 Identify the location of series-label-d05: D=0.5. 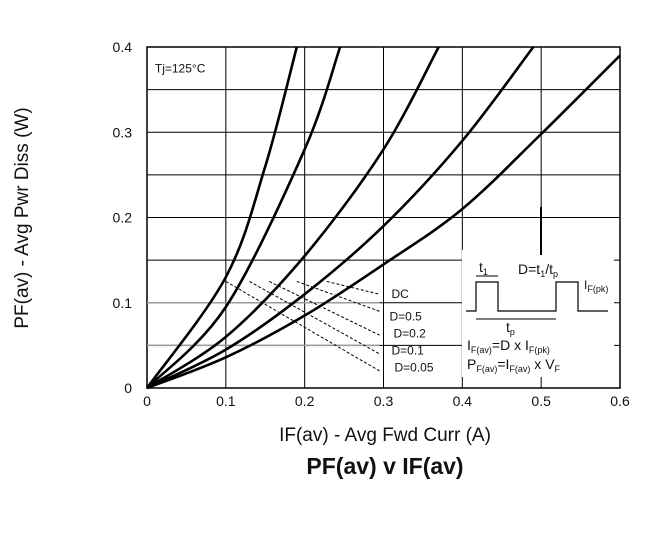
(406, 317).